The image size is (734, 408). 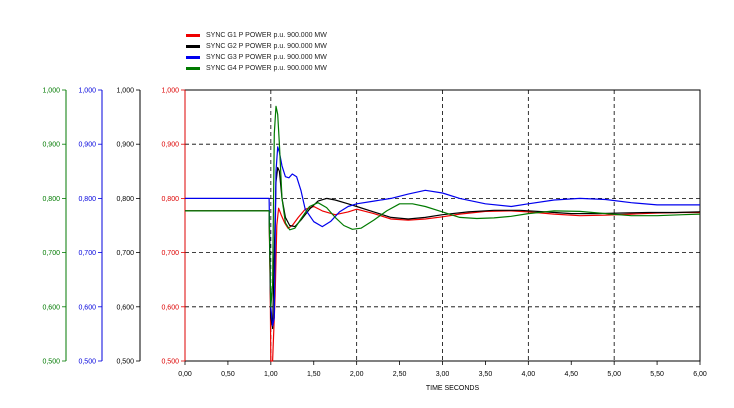 What do you see at coordinates (271, 374) in the screenshot?
I see `x-tick-label: 1,00` at bounding box center [271, 374].